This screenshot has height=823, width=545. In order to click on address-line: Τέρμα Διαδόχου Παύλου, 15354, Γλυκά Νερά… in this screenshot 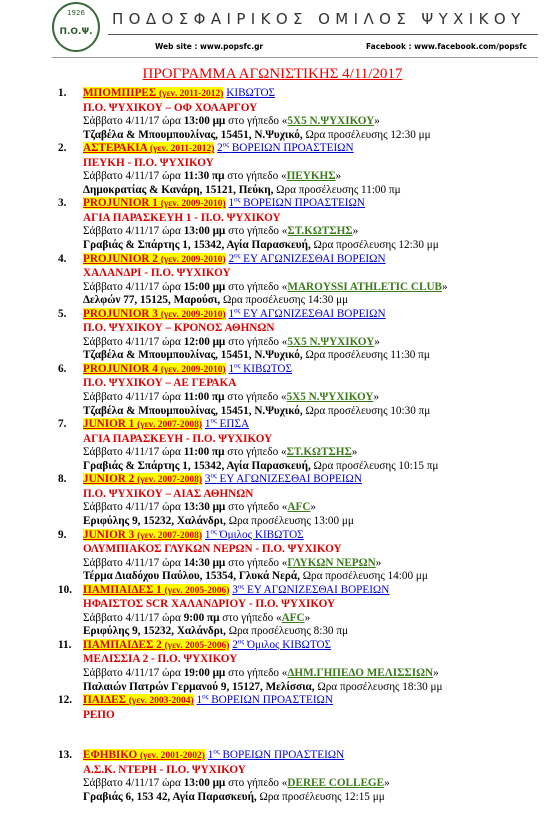, I will do `click(314, 577)`.